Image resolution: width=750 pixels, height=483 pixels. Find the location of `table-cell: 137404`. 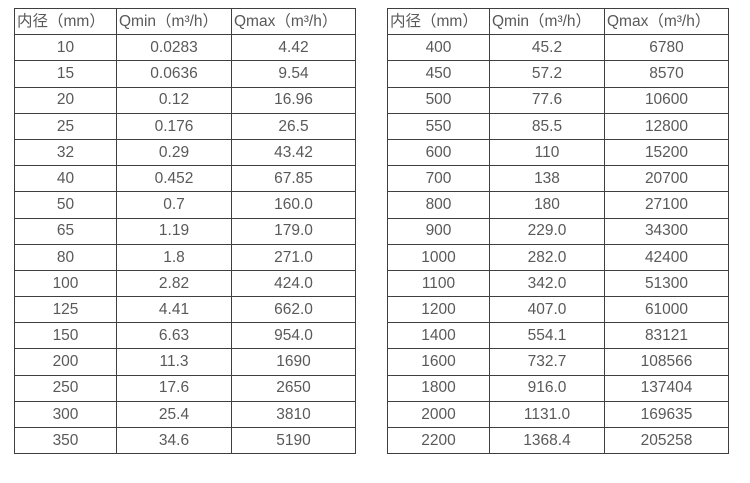

table-cell: 137404 is located at coordinates (666, 388).